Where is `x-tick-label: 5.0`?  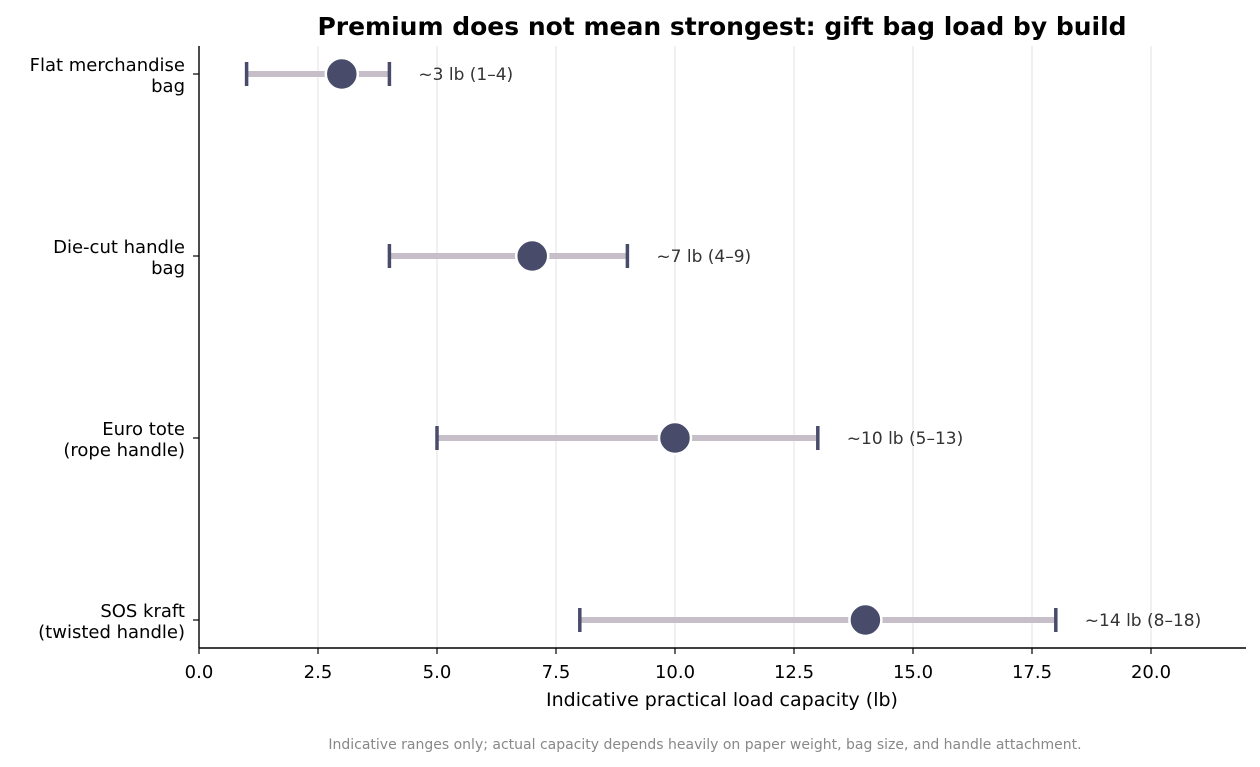
x-tick-label: 5.0 is located at coordinates (437, 672).